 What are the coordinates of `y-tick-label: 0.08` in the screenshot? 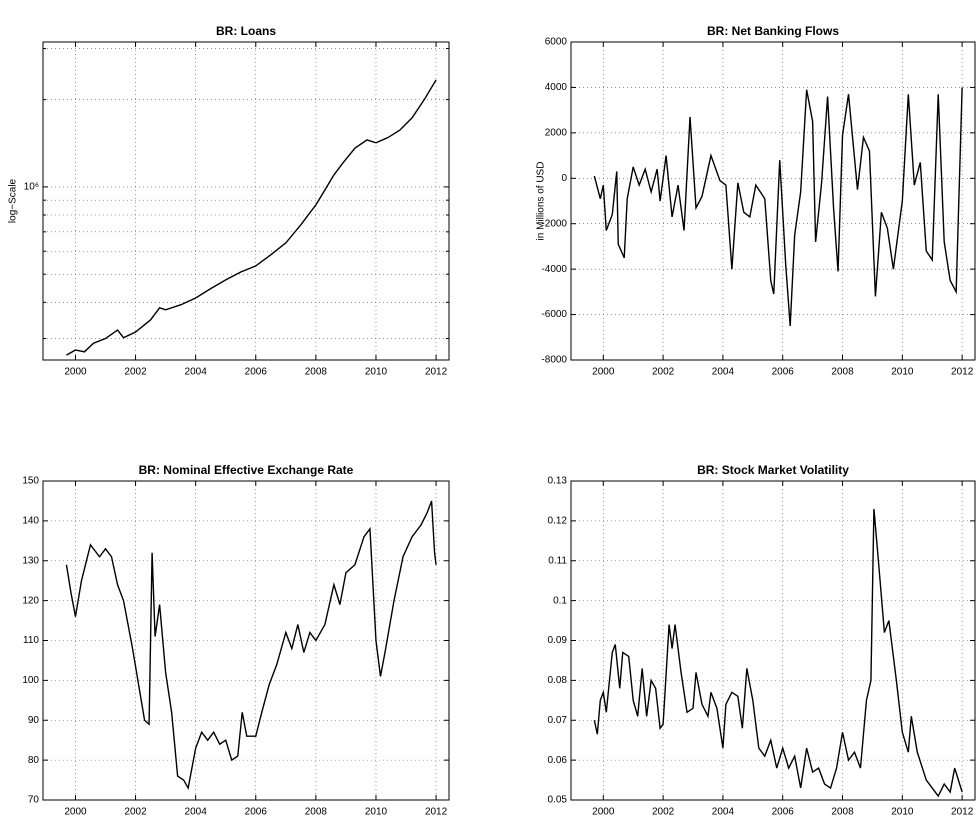 It's located at (558, 680).